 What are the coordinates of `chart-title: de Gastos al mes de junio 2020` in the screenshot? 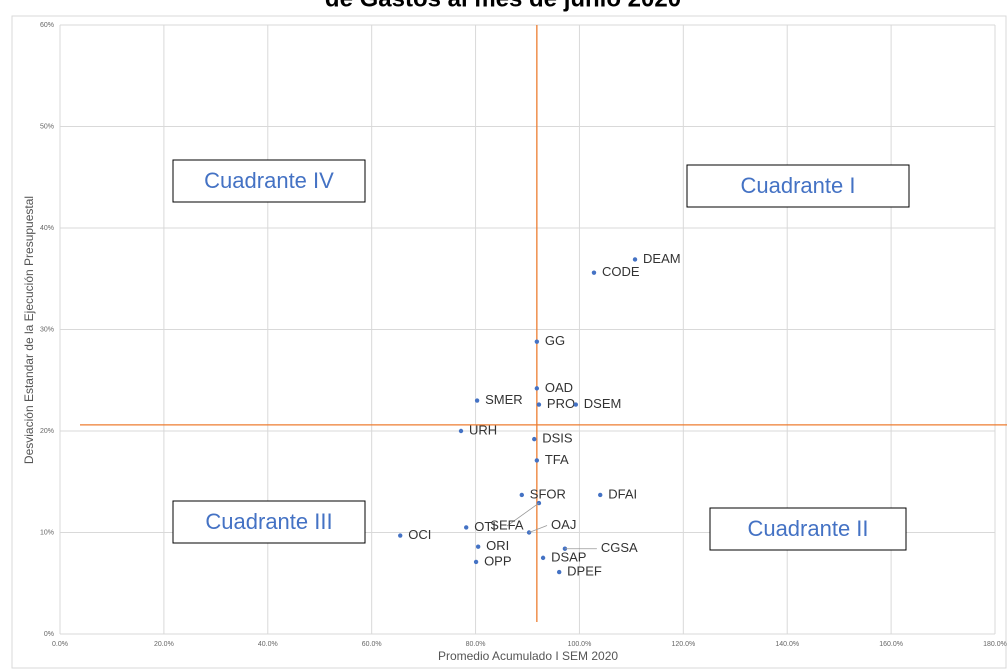 It's located at (503, 6).